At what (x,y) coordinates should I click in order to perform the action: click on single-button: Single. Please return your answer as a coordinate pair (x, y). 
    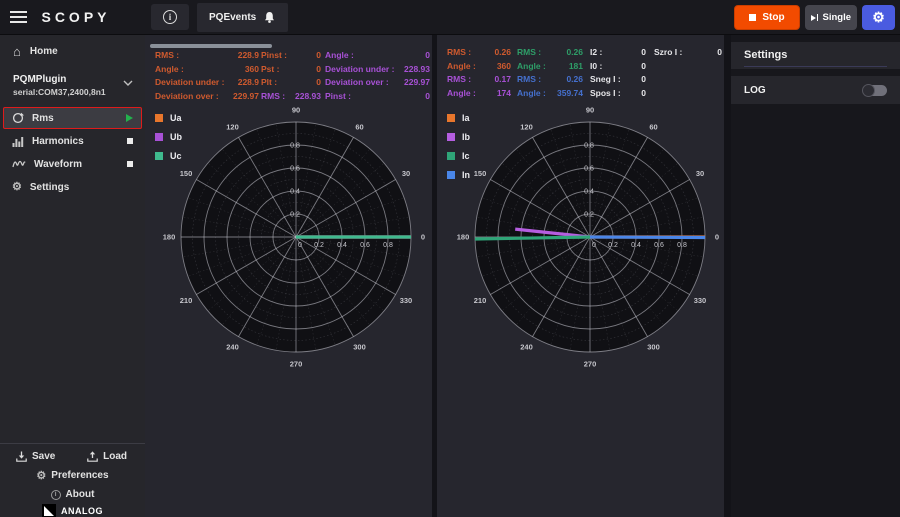
    Looking at the image, I should click on (831, 17).